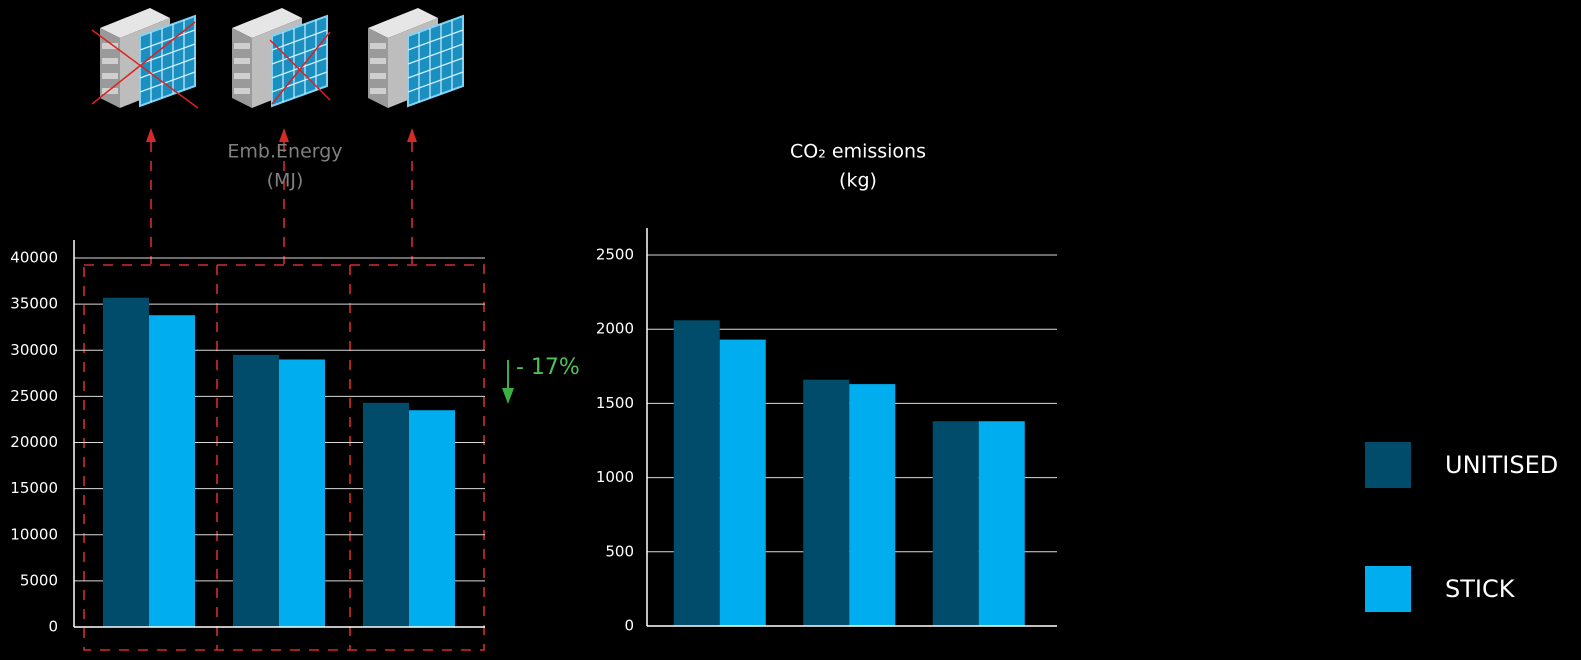 This screenshot has width=1581, height=660. Describe the element at coordinates (615, 329) in the screenshot. I see `y-tick-label: 2000` at that location.